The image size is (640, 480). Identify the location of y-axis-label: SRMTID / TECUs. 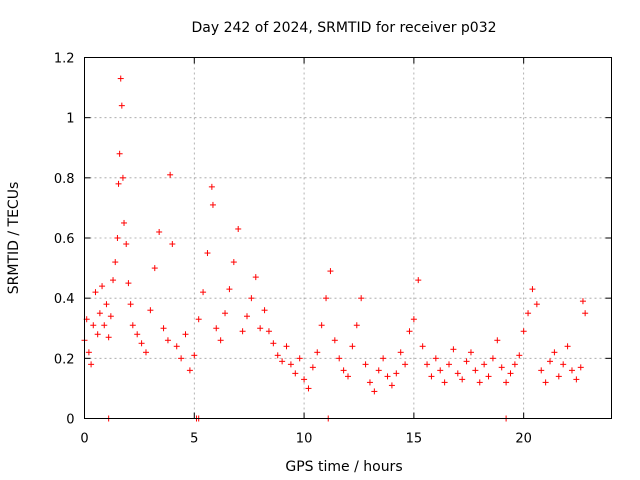
(14, 238).